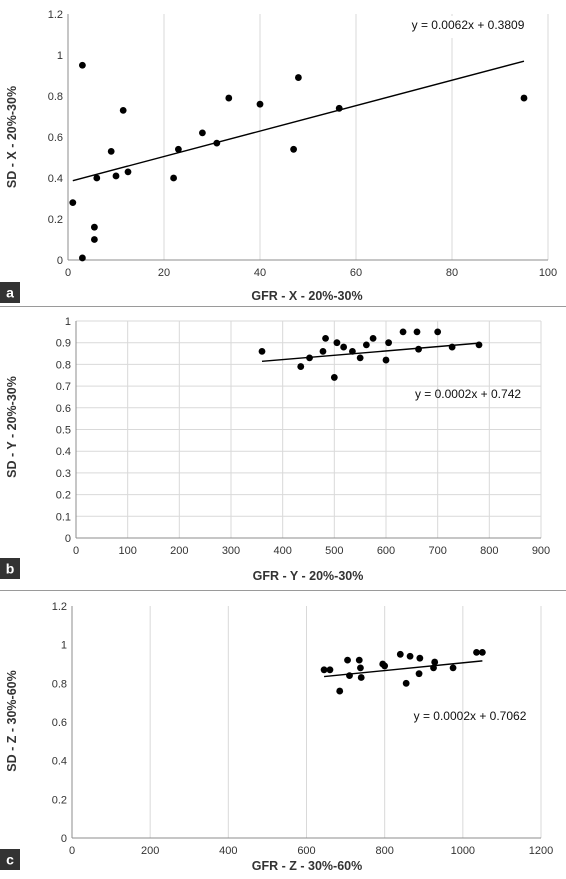 Image resolution: width=566 pixels, height=879 pixels. What do you see at coordinates (468, 27) in the screenshot?
I see `equation-background` at bounding box center [468, 27].